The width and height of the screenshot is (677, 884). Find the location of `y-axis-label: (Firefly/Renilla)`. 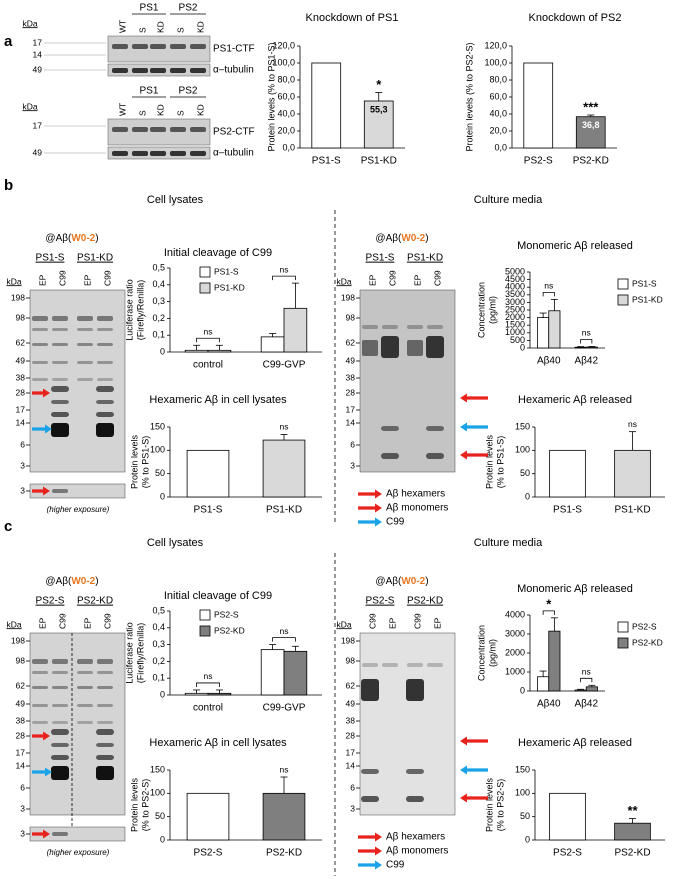

y-axis-label: (Firefly/Renilla) is located at coordinates (140, 653).